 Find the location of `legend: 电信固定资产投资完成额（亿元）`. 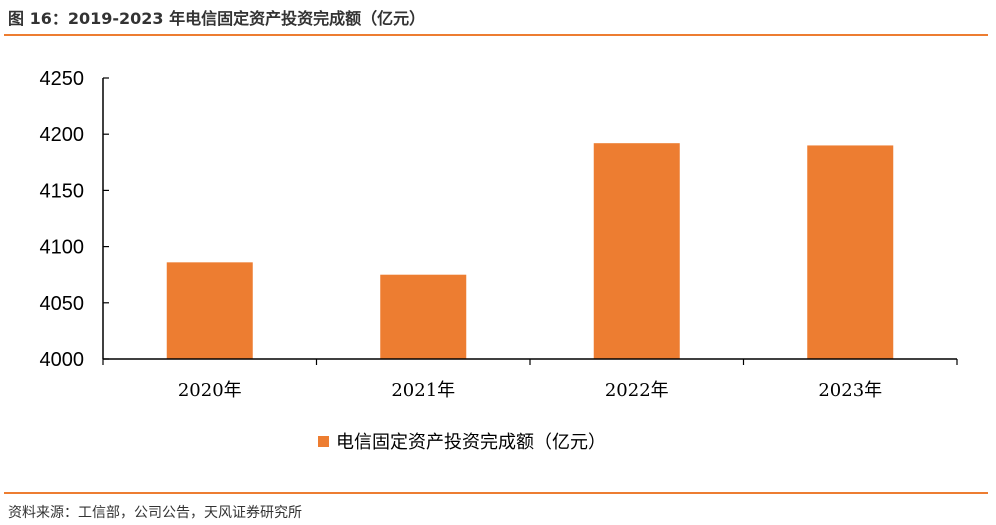

legend: 电信固定资产投资完成额（亿元） is located at coordinates (462, 442).